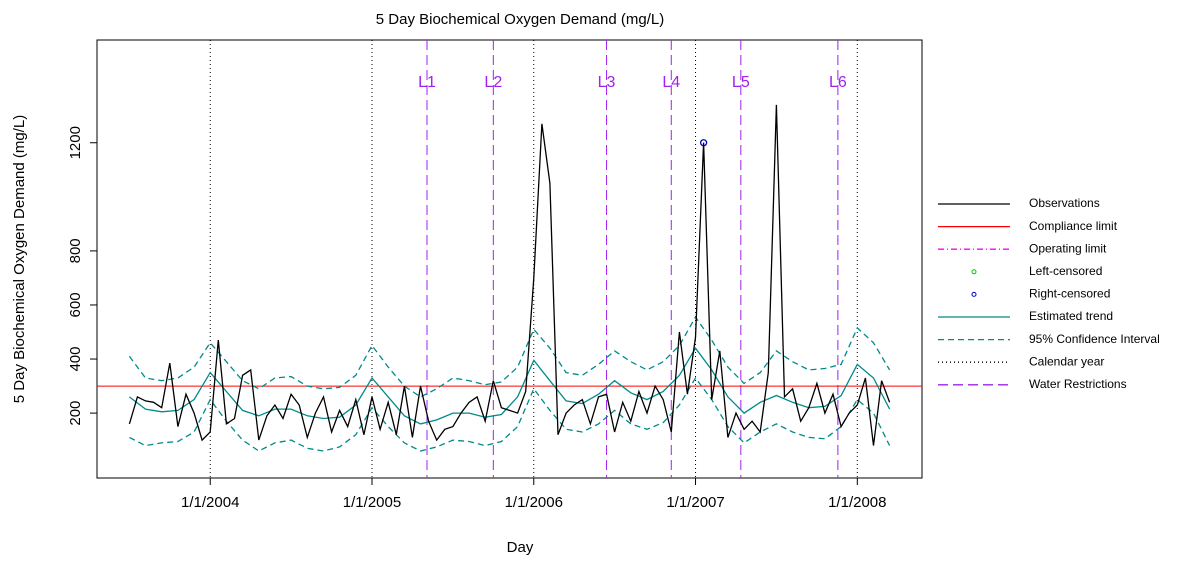 The height and width of the screenshot is (565, 1193). I want to click on ci-lower, so click(510, 414).